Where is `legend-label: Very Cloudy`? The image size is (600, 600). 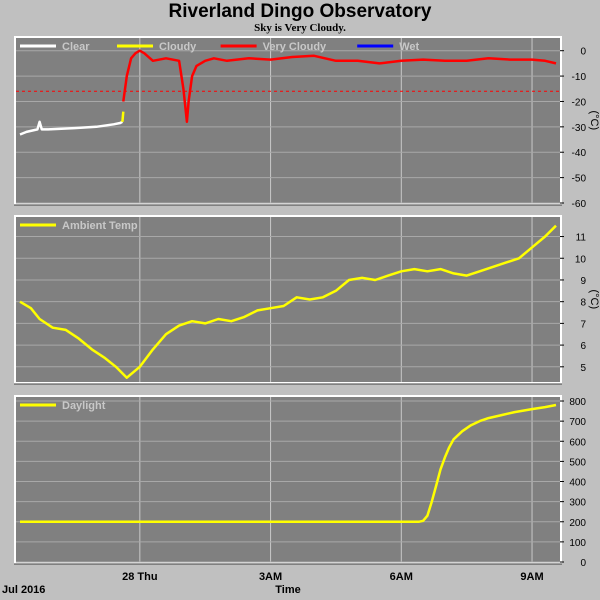
legend-label: Very Cloudy is located at coordinates (295, 47).